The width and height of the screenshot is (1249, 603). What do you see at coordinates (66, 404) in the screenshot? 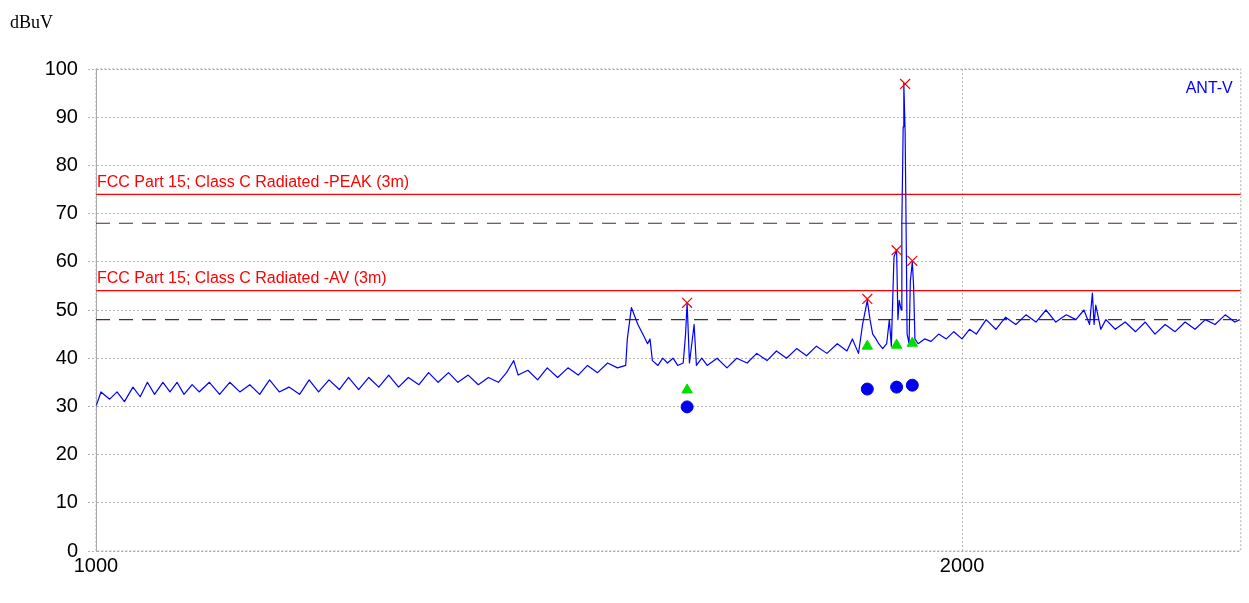
I see `y-tick-label: 30` at bounding box center [66, 404].